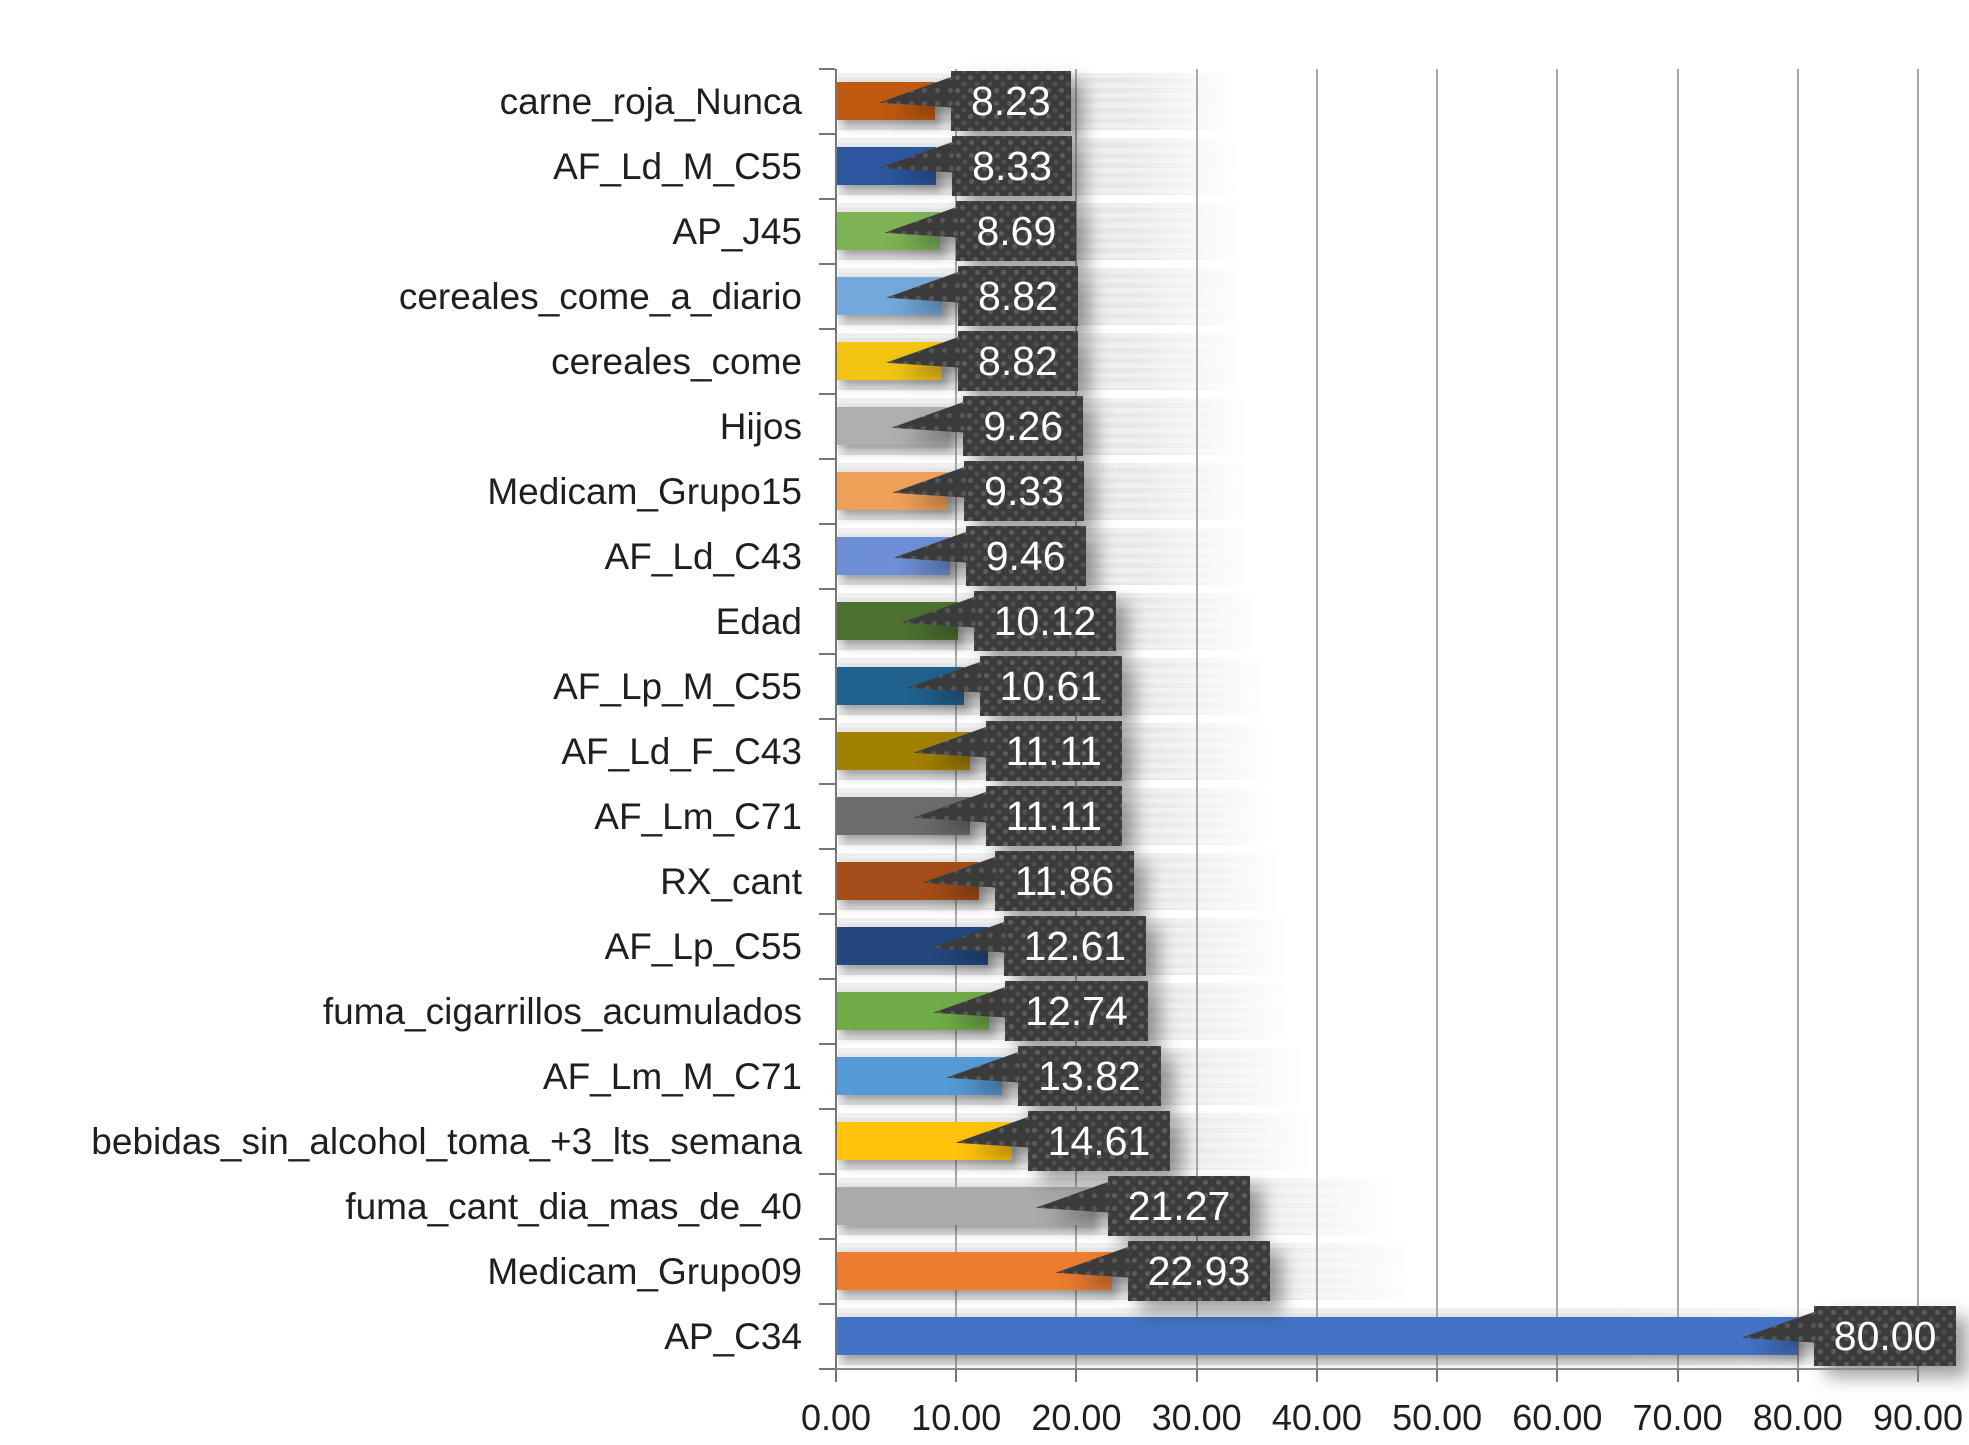  I want to click on callout-value: 10.61, so click(1051, 686).